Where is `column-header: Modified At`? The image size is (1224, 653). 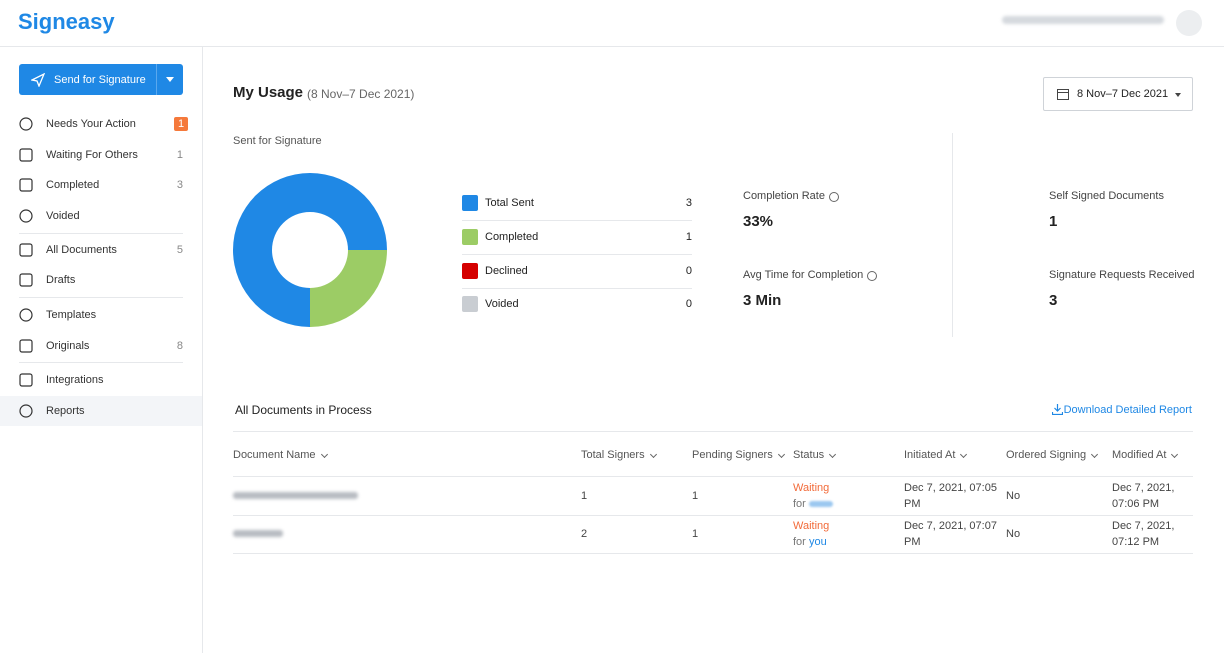 column-header: Modified At is located at coordinates (1139, 455).